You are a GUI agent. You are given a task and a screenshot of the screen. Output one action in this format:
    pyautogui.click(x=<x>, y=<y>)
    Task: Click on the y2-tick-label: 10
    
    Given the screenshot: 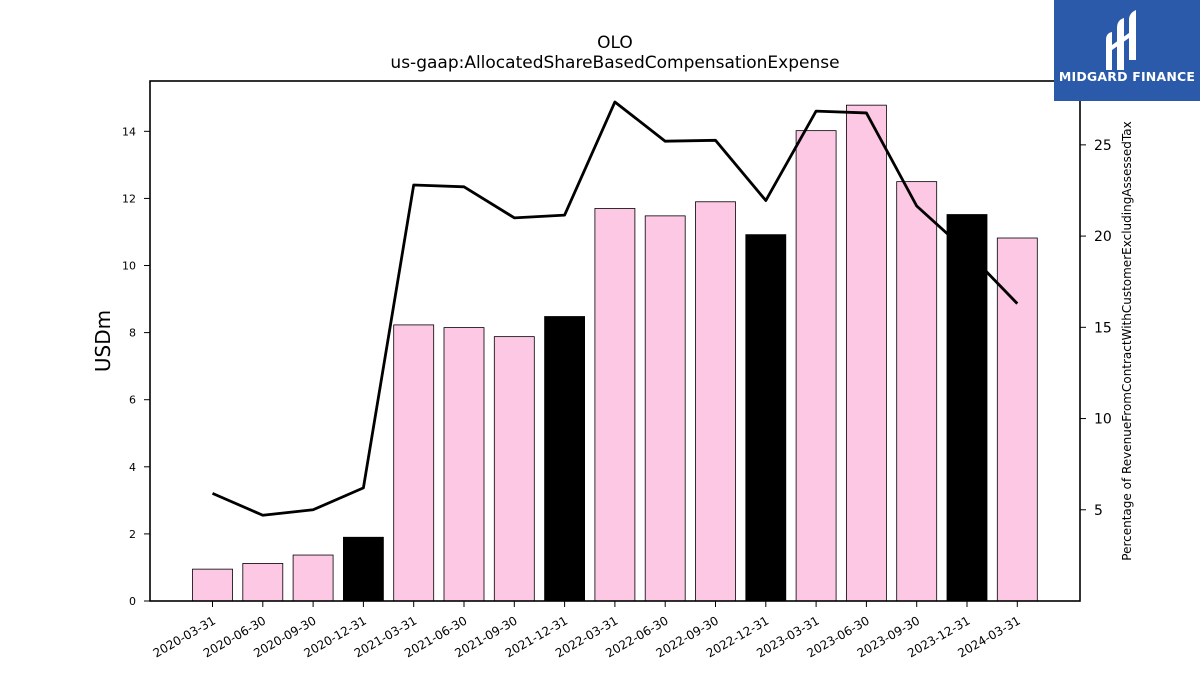 What is the action you would take?
    pyautogui.click(x=1103, y=420)
    